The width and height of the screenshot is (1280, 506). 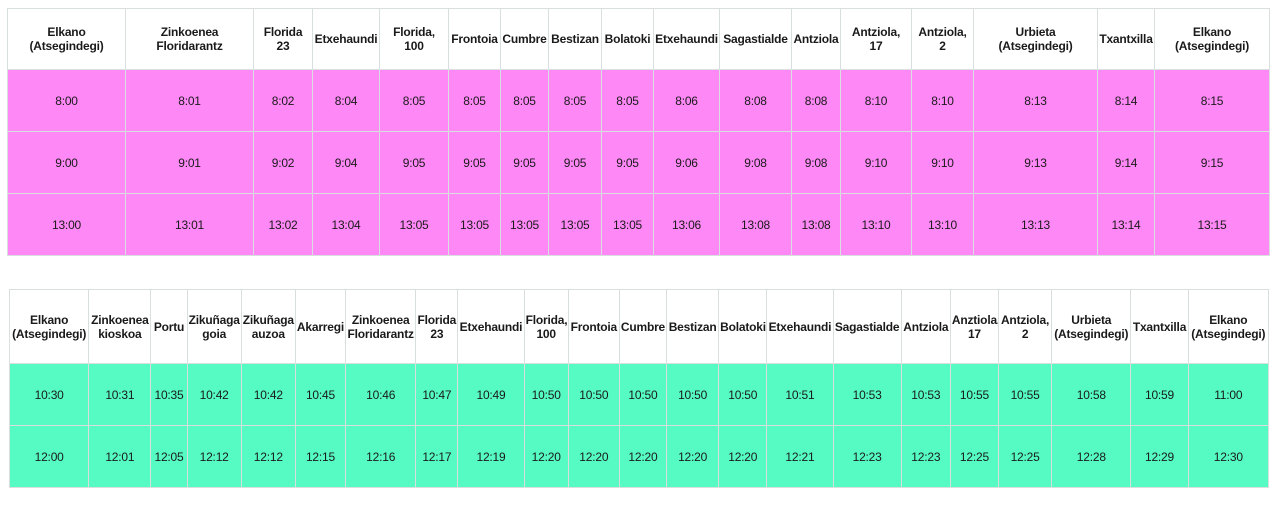 I want to click on departure-time-cell: 8:13, so click(x=1035, y=100).